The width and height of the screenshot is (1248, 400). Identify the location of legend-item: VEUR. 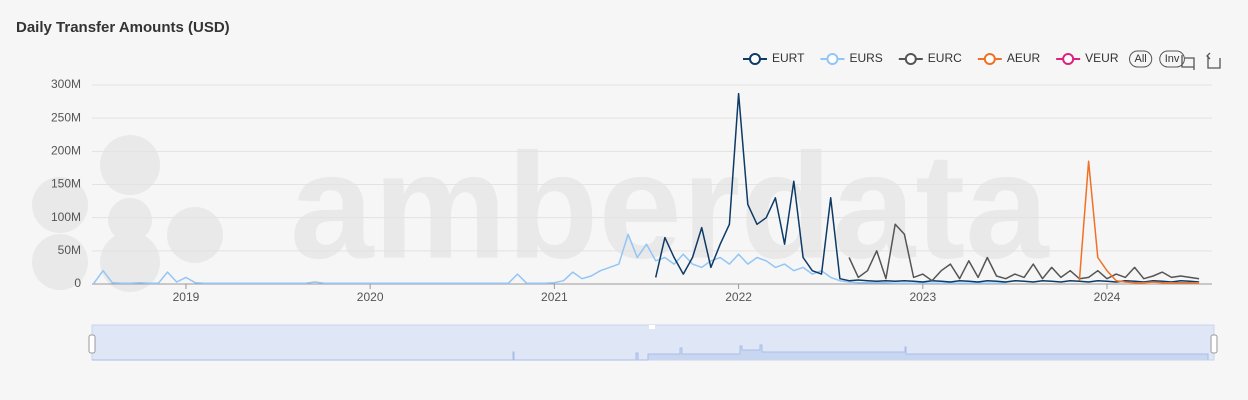
(1087, 58).